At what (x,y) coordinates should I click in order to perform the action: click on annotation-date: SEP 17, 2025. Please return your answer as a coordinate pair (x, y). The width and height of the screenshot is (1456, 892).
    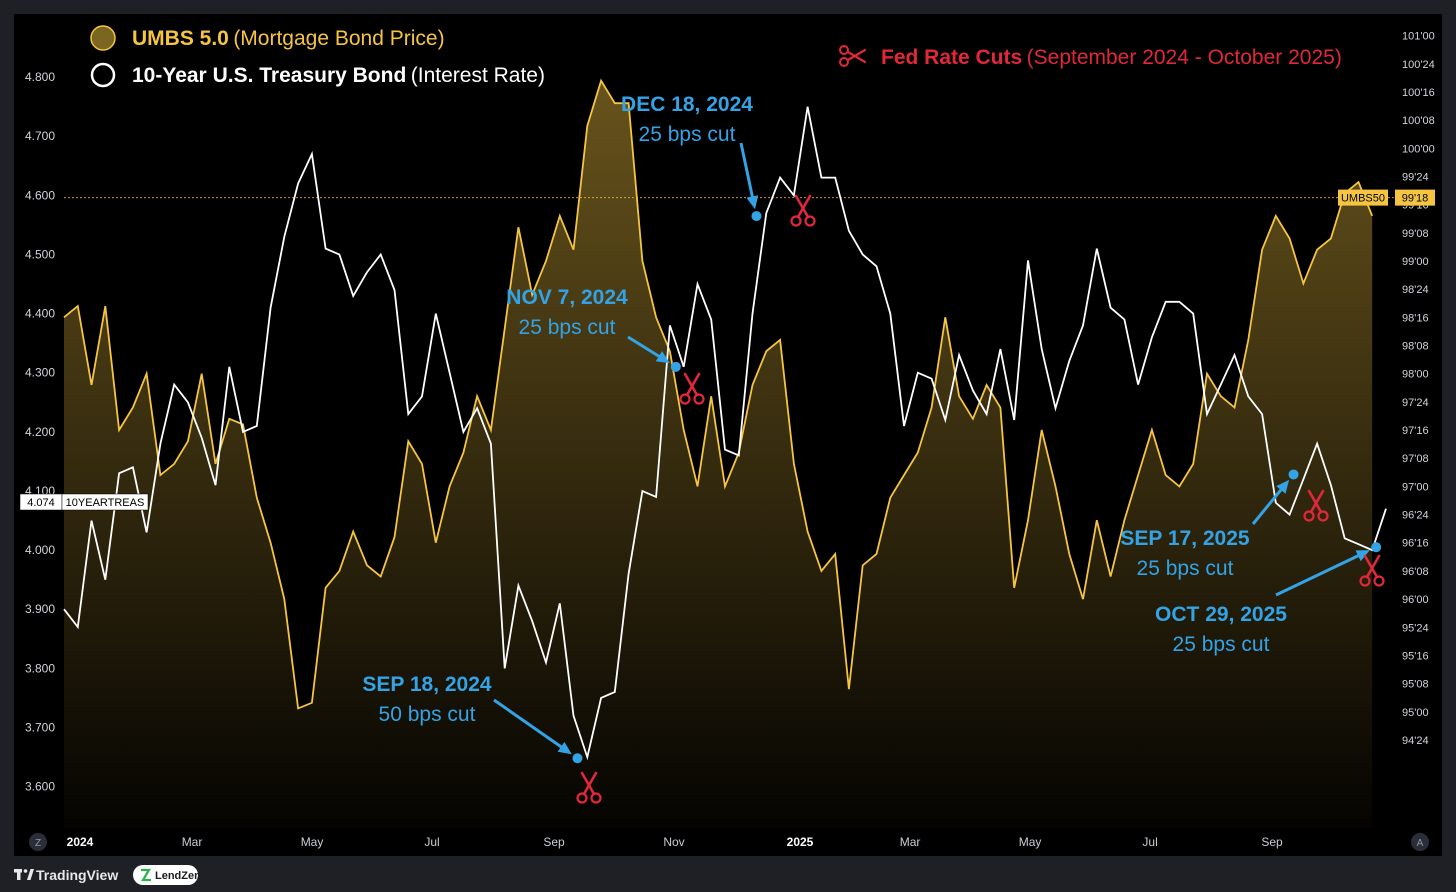
    Looking at the image, I should click on (1185, 538).